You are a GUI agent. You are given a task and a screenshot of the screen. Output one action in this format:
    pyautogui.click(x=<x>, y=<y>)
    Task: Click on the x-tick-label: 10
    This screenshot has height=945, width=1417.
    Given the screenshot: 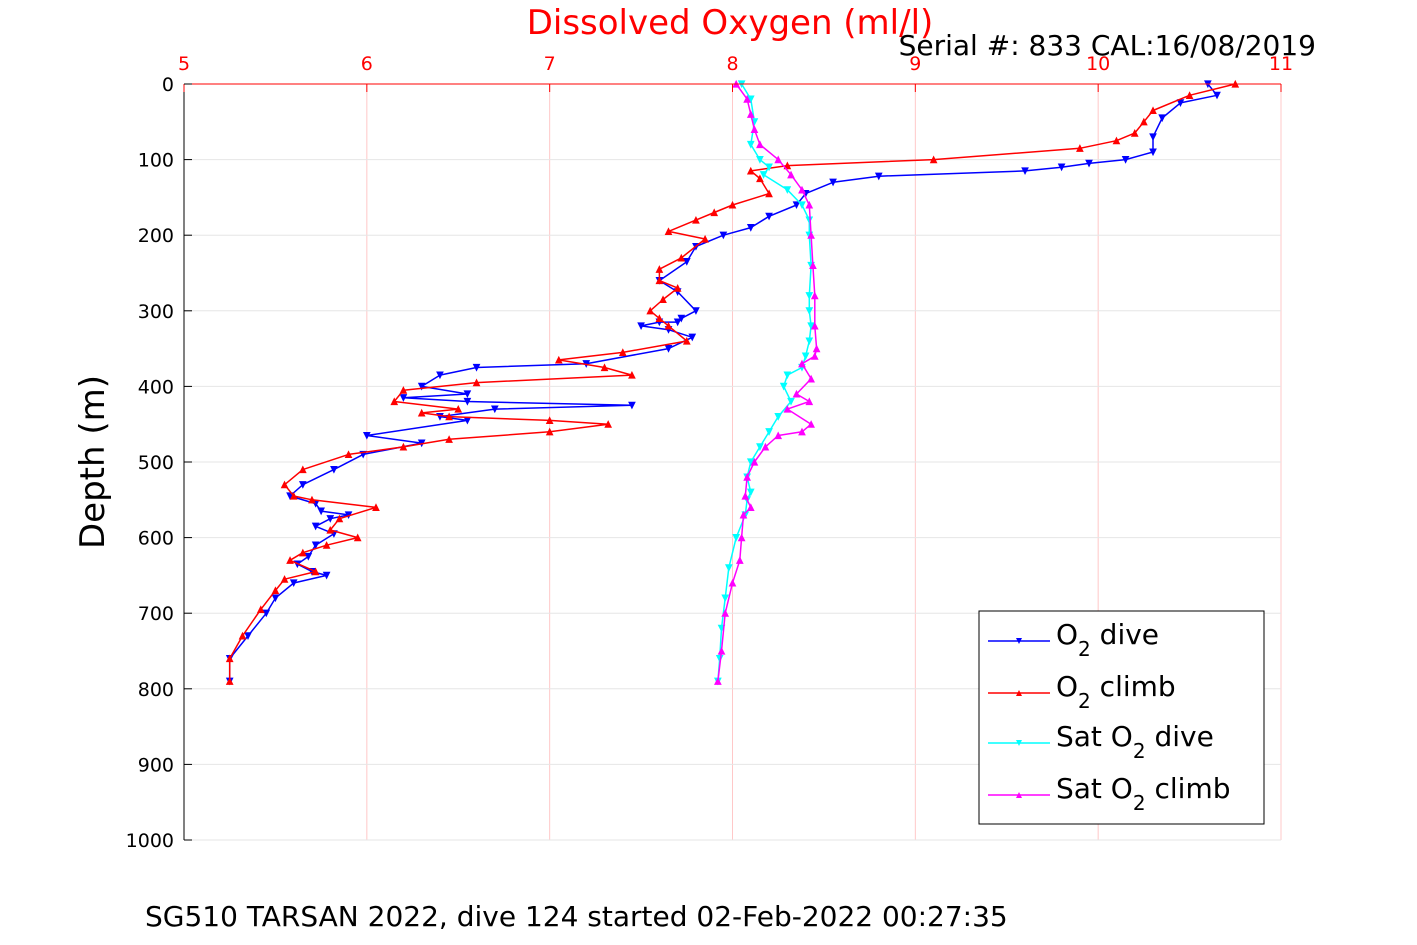 What is the action you would take?
    pyautogui.click(x=1098, y=64)
    